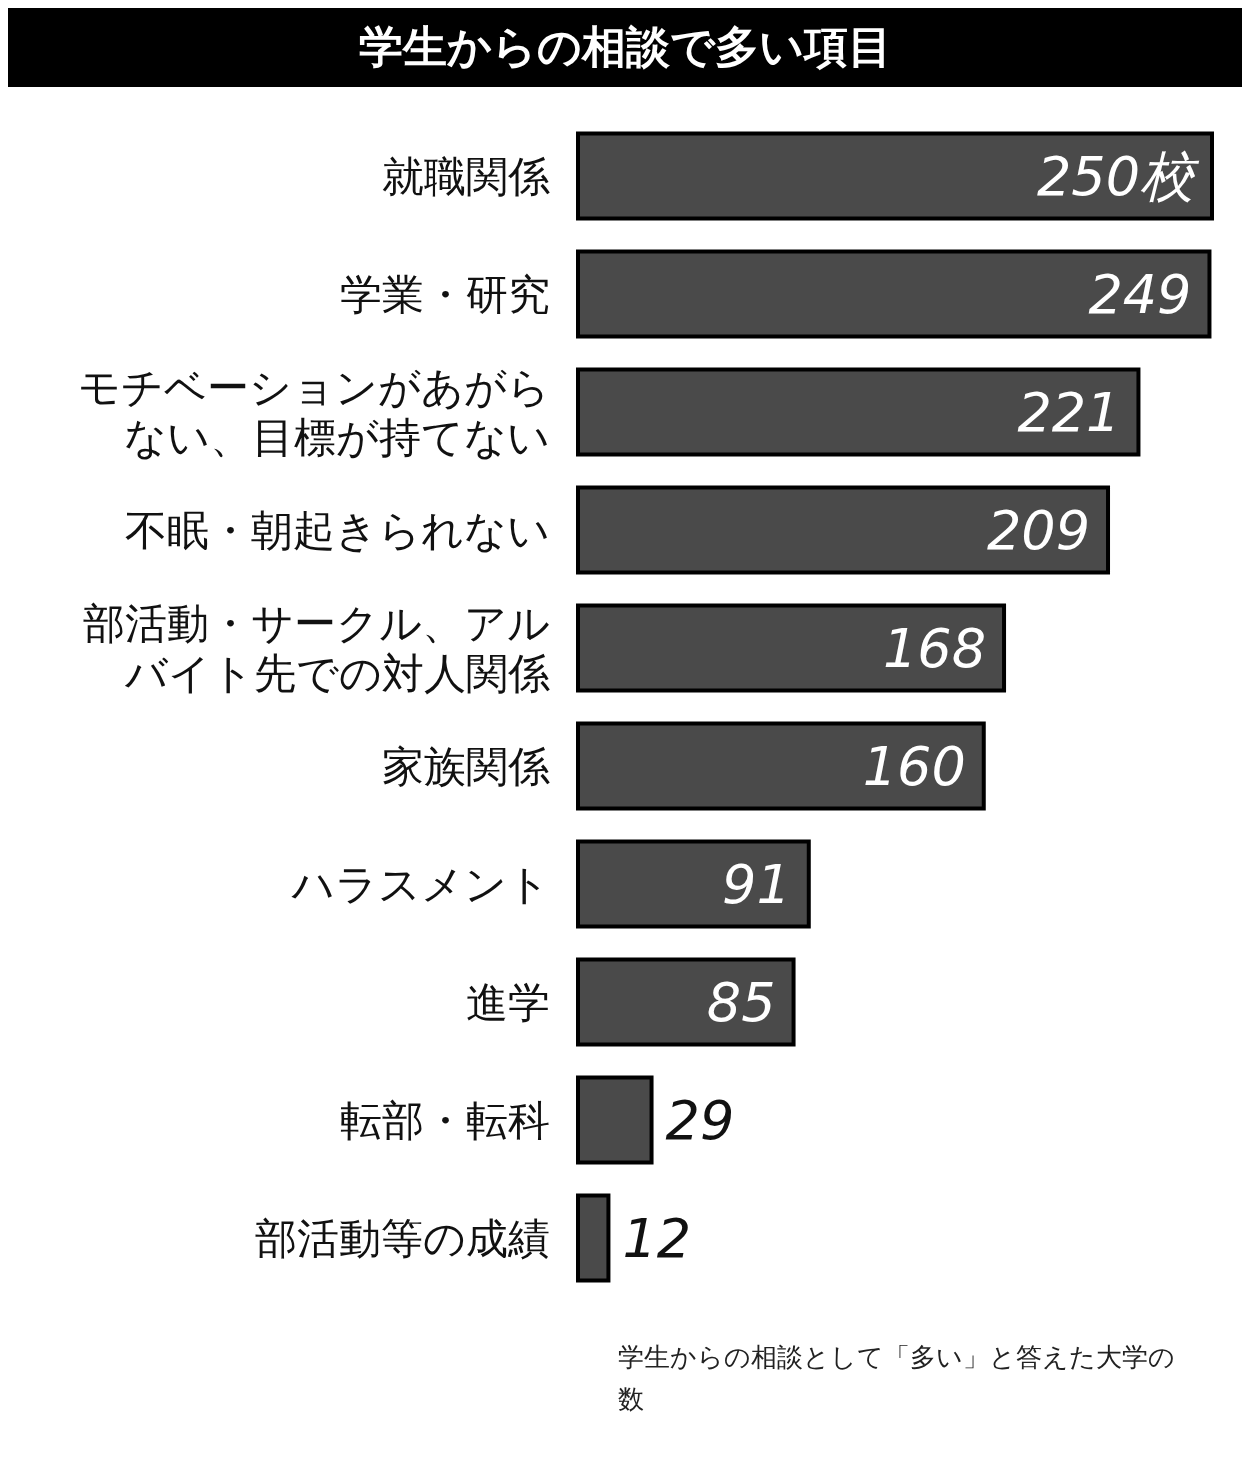 The height and width of the screenshot is (1471, 1250). What do you see at coordinates (700, 1120) in the screenshot?
I see `data-label: 29` at bounding box center [700, 1120].